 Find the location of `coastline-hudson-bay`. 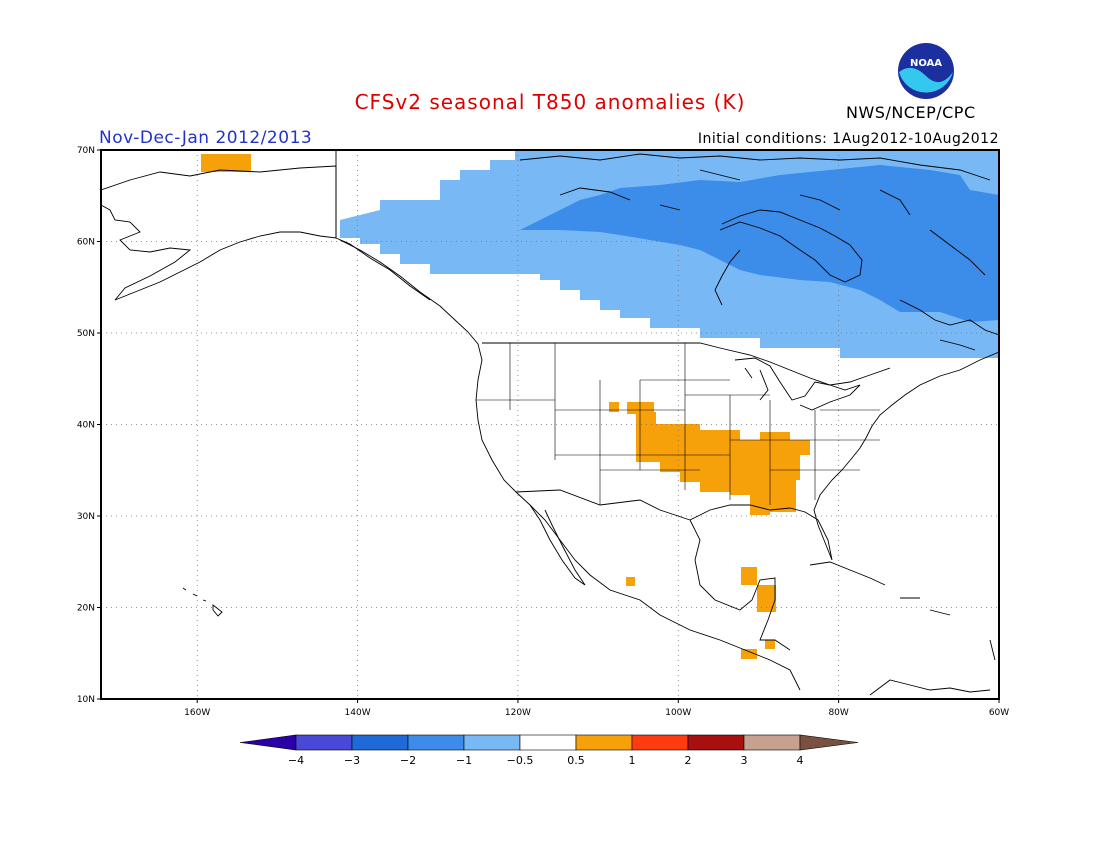

coastline-hudson-bay is located at coordinates (788, 257).